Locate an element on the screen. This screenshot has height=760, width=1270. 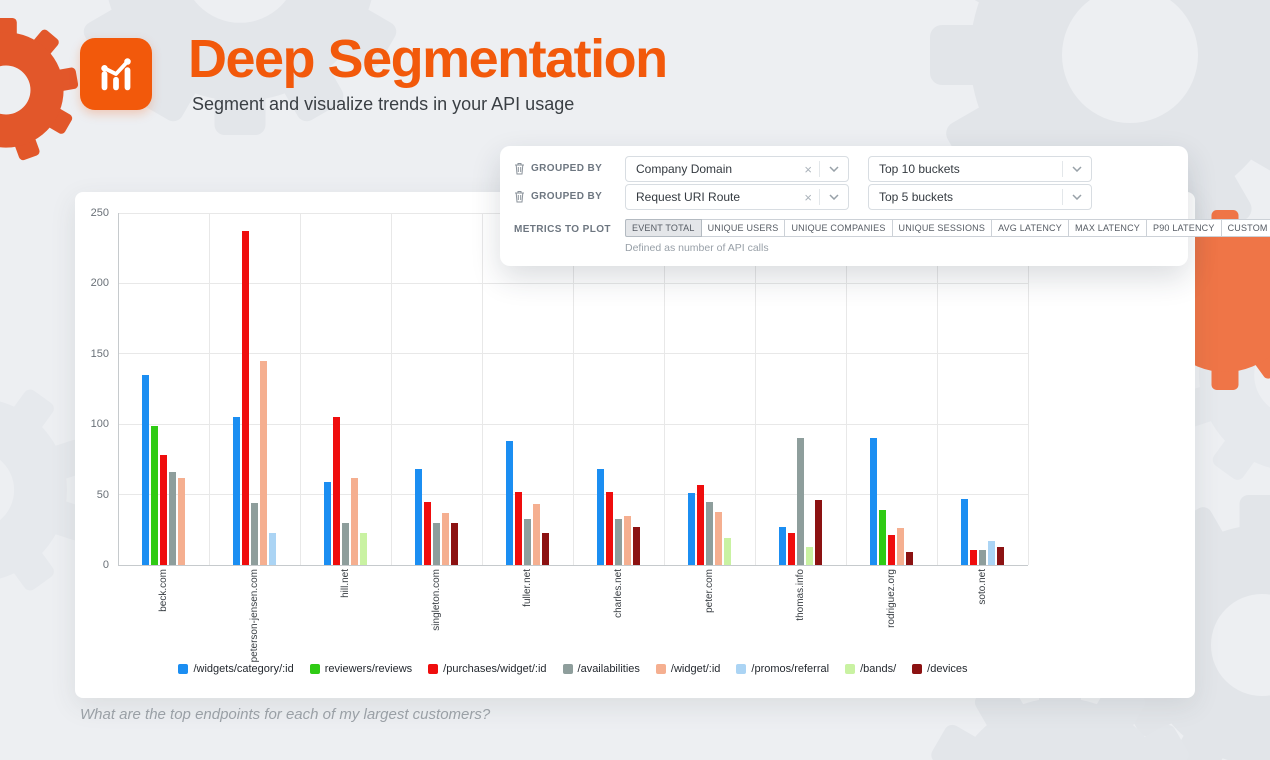
select-value: Top 10 buckets is located at coordinates (919, 169).